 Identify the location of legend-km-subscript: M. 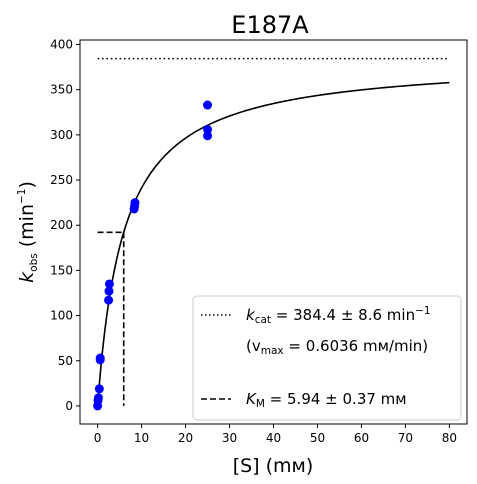
(260, 404).